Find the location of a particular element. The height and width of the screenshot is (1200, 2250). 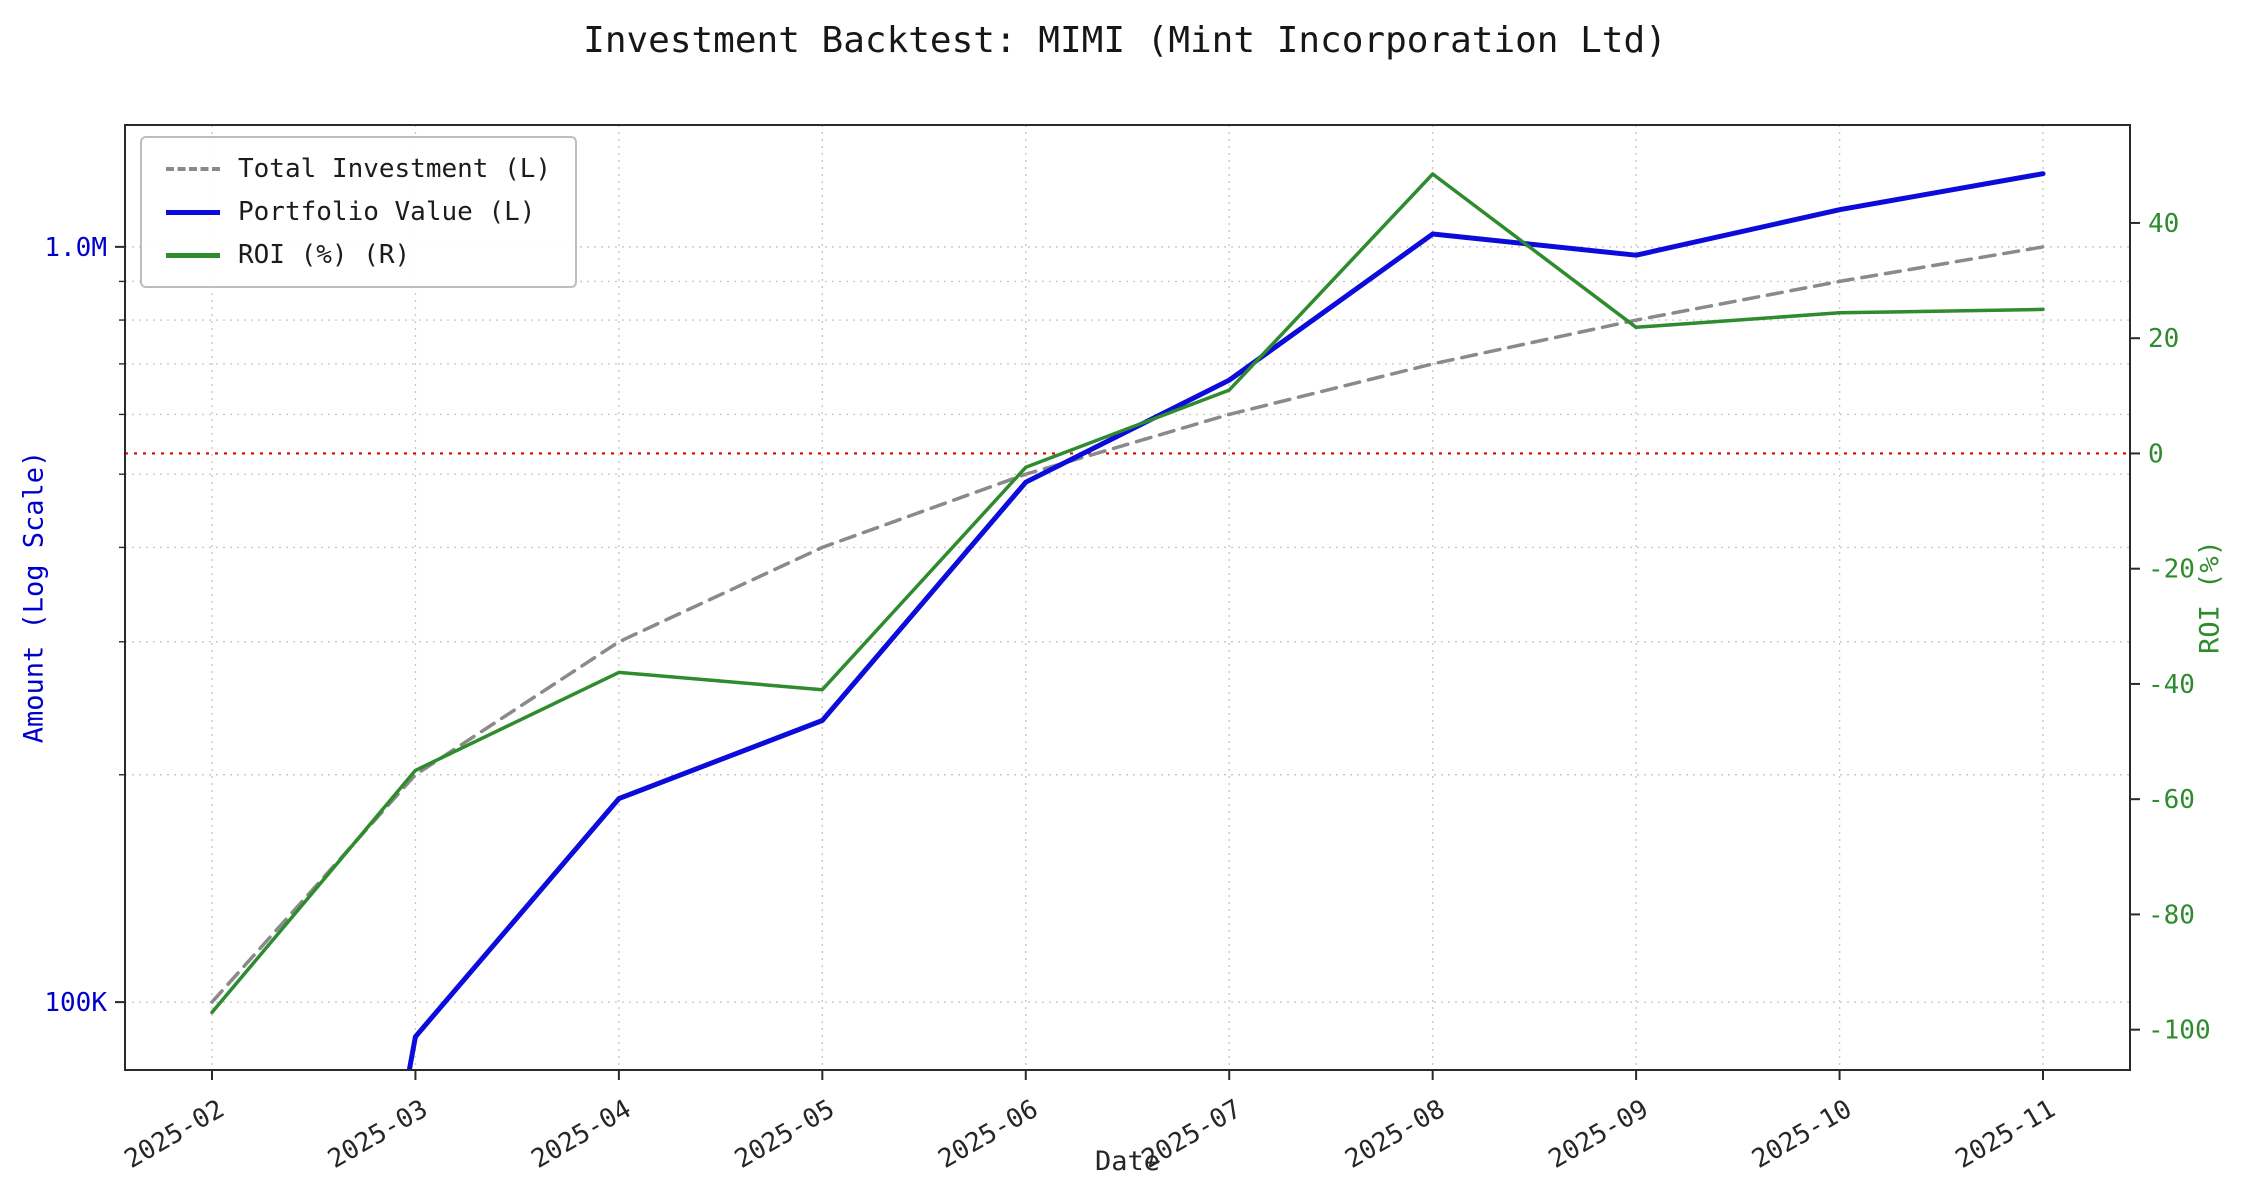

legend-line-sample-portfolio-value is located at coordinates (193, 212).